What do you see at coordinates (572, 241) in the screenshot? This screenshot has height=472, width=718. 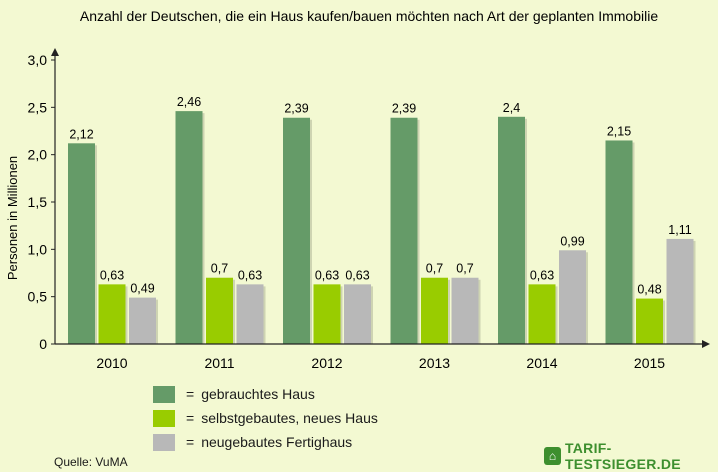 I see `bar-value-label: 0,99` at bounding box center [572, 241].